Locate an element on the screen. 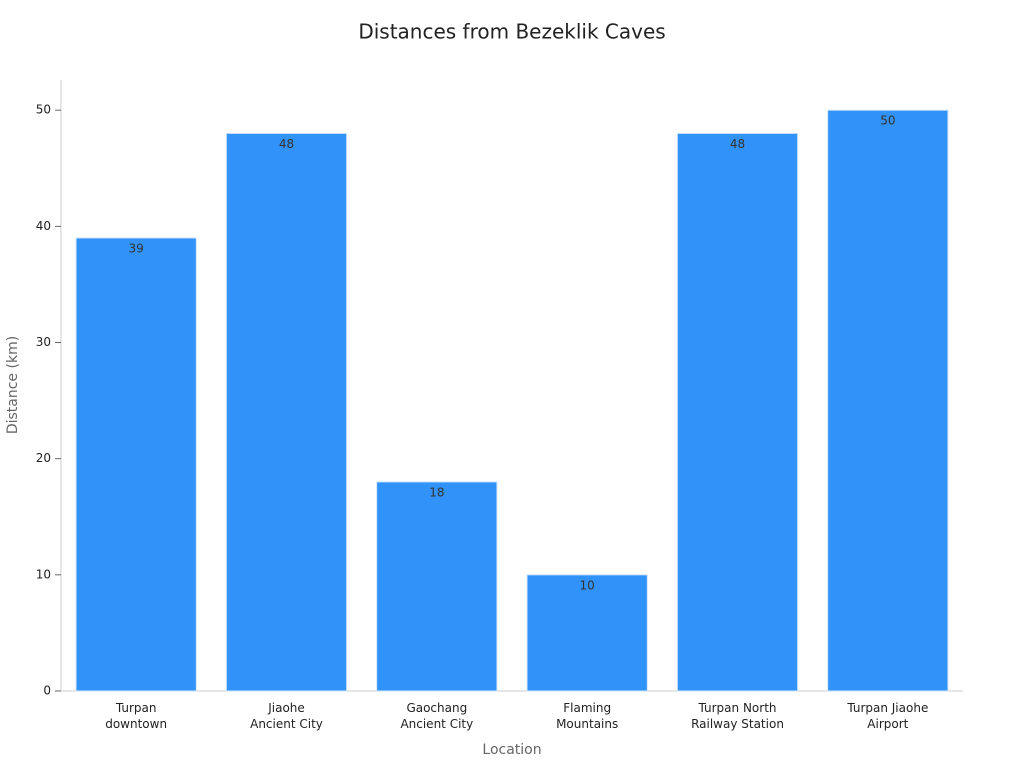 The image size is (1024, 768). y-tick-label: 10 is located at coordinates (43, 574).